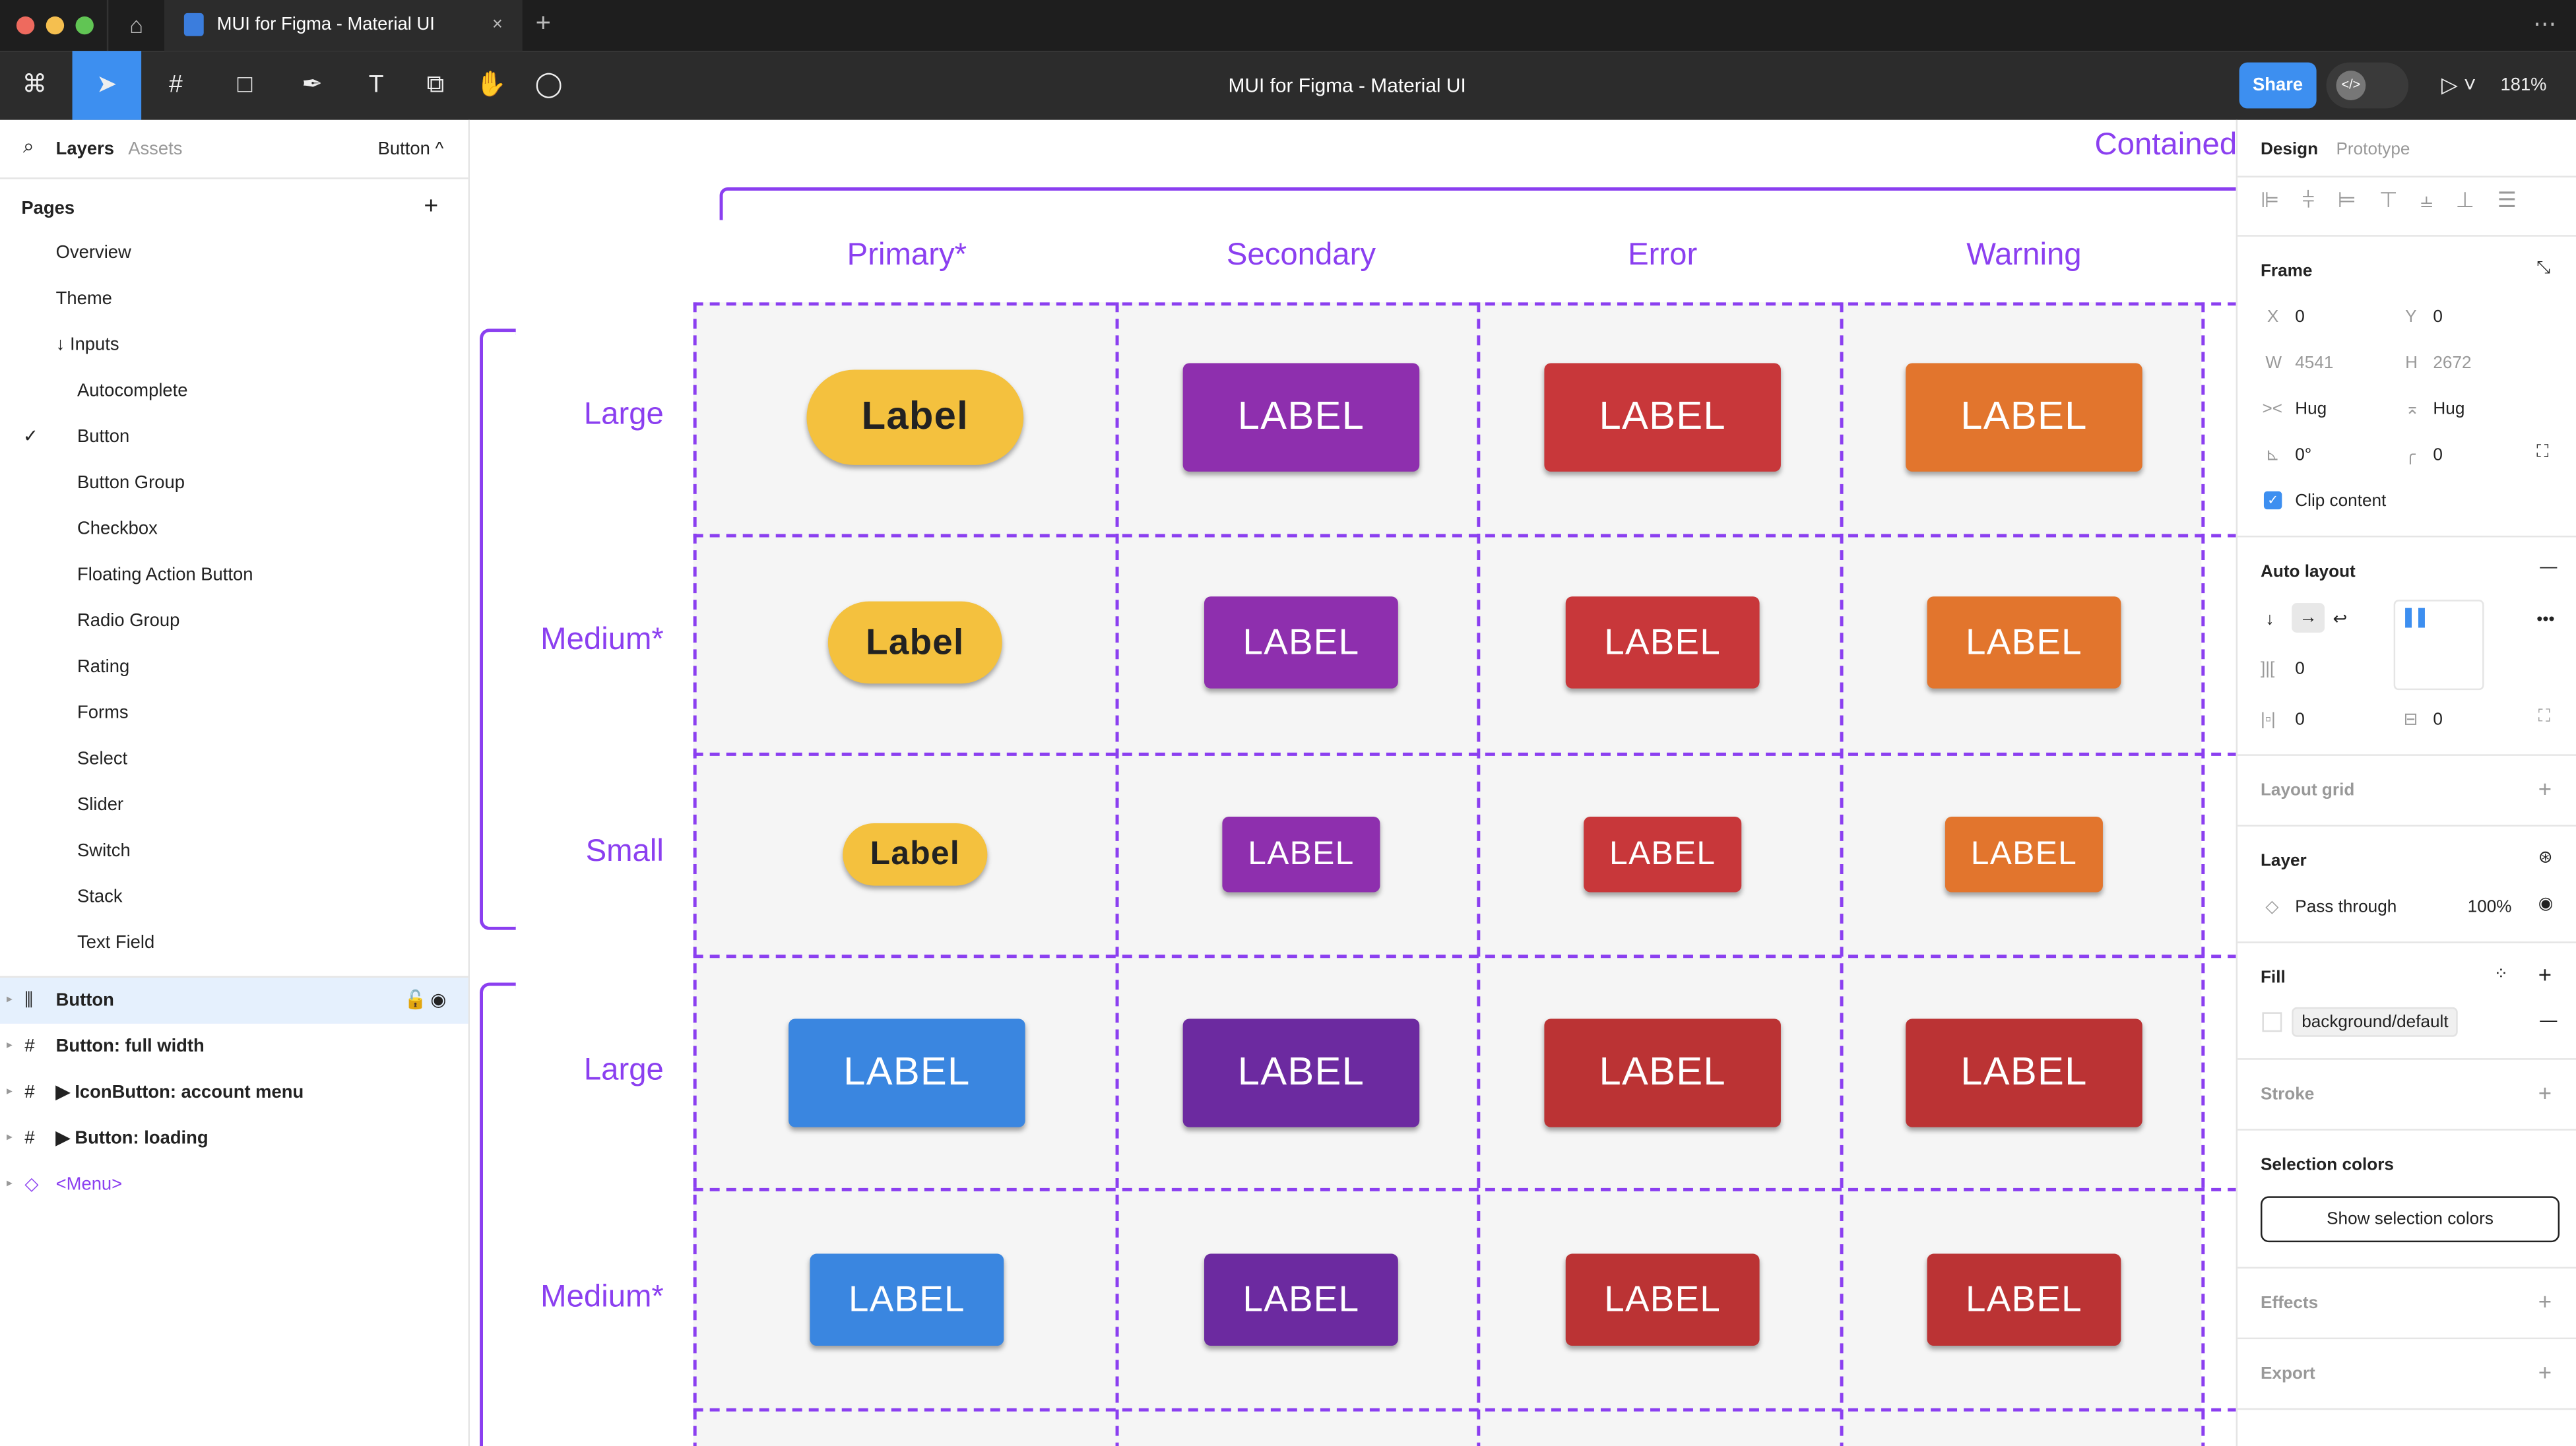 The width and height of the screenshot is (2576, 1446). I want to click on add-stroke-icon: +, so click(2545, 1092).